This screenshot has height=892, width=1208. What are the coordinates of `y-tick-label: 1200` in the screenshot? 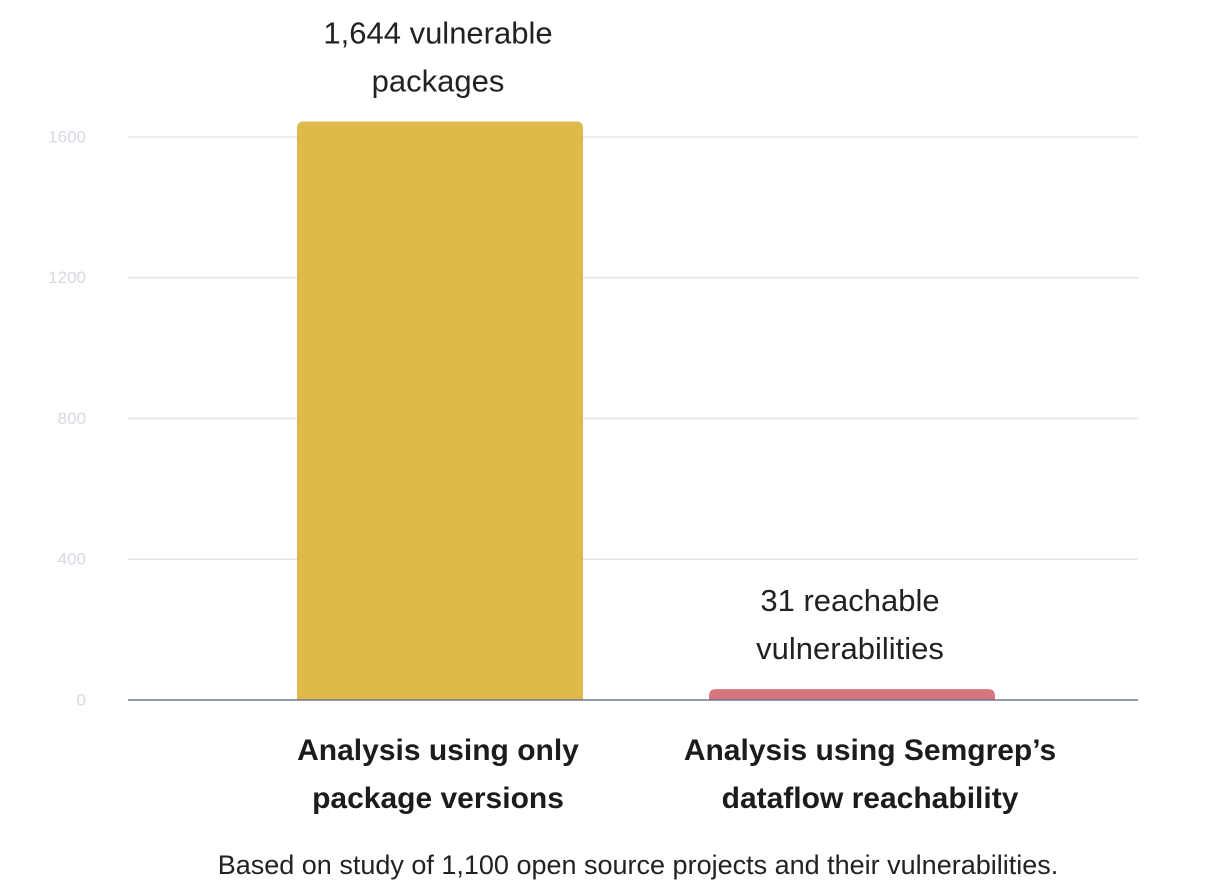 It's located at (67, 277).